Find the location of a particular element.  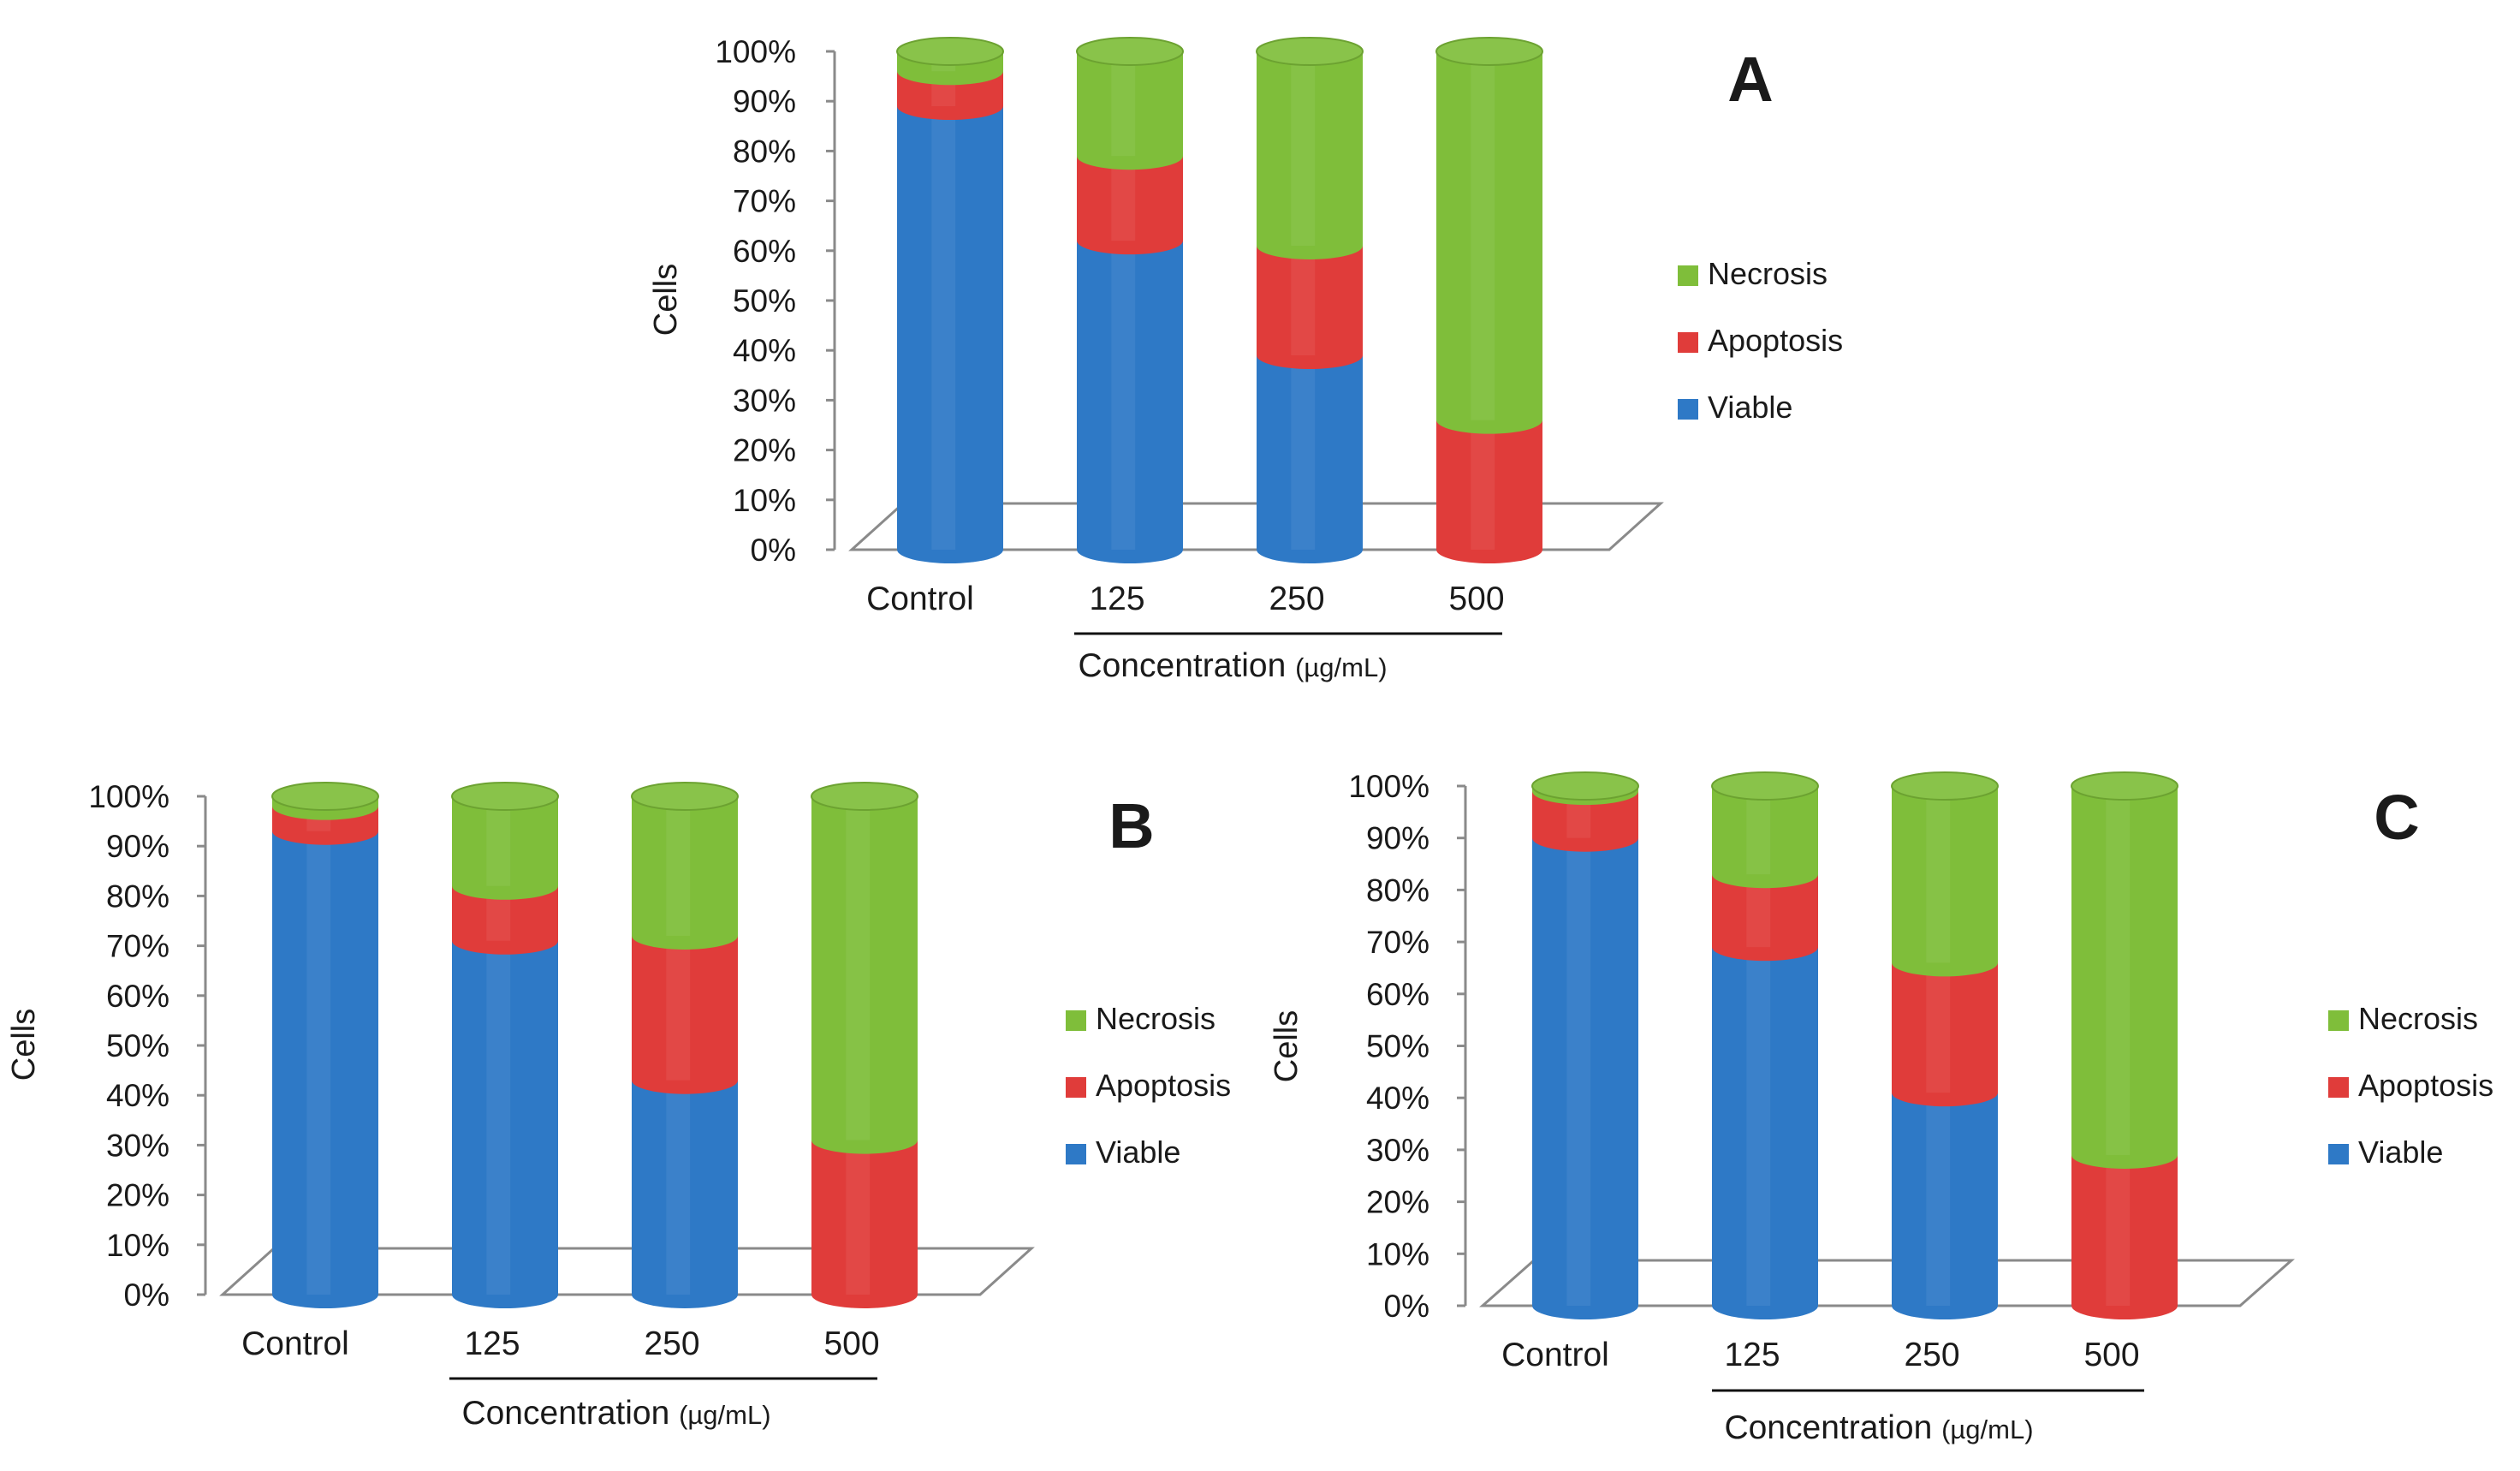

panel-label: B is located at coordinates (1131, 825).